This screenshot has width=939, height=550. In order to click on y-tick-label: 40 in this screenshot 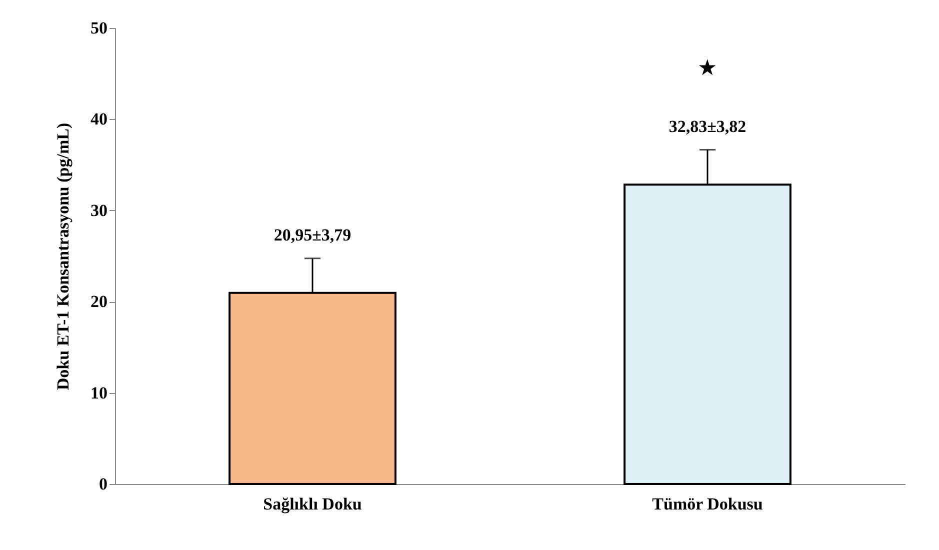, I will do `click(99, 119)`.